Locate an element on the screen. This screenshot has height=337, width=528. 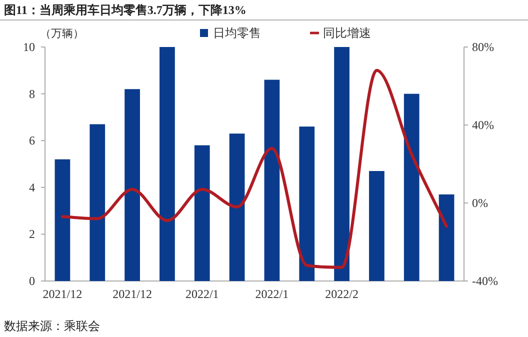
chart-title: 图11：当周乘用车日均零售3.7万辆，下降13% is located at coordinates (125, 10).